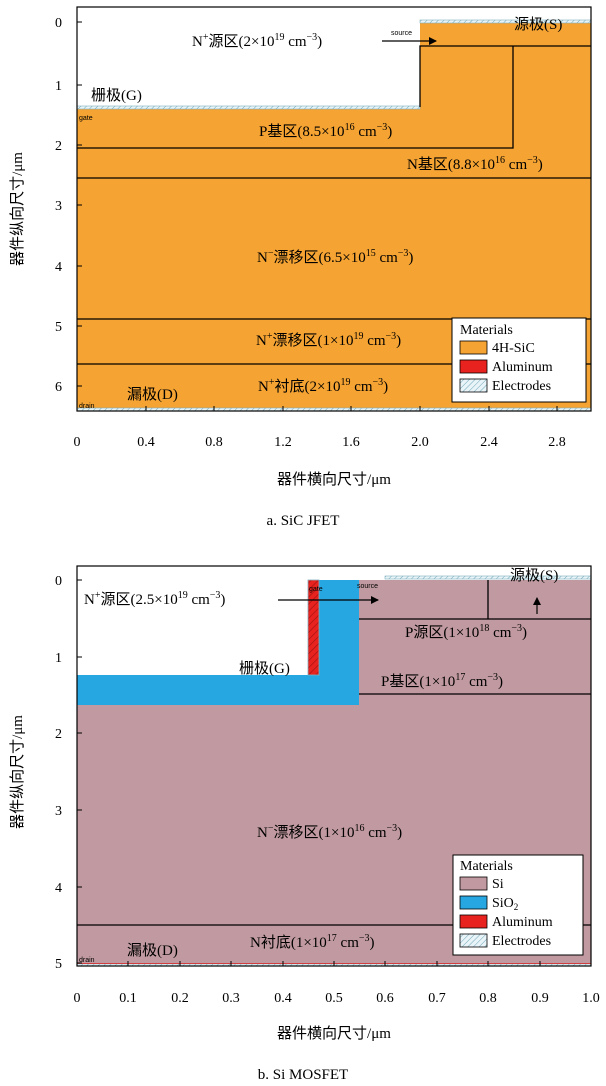 The width and height of the screenshot is (606, 1086). Describe the element at coordinates (401, 33) in the screenshot. I see `source-small-label-a: source` at that location.